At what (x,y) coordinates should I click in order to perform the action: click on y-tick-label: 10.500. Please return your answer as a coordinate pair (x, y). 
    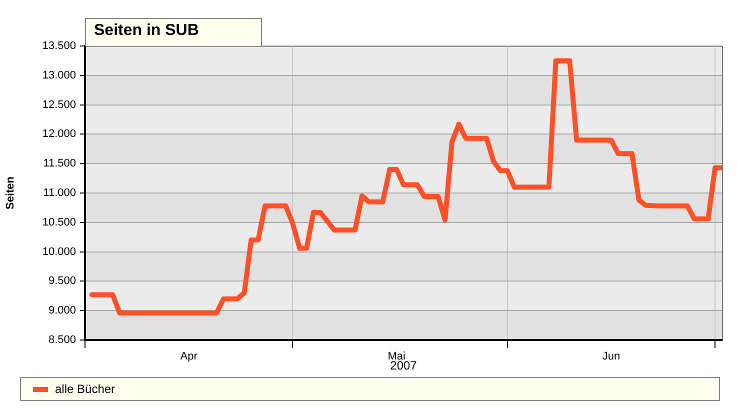
    Looking at the image, I should click on (59, 222).